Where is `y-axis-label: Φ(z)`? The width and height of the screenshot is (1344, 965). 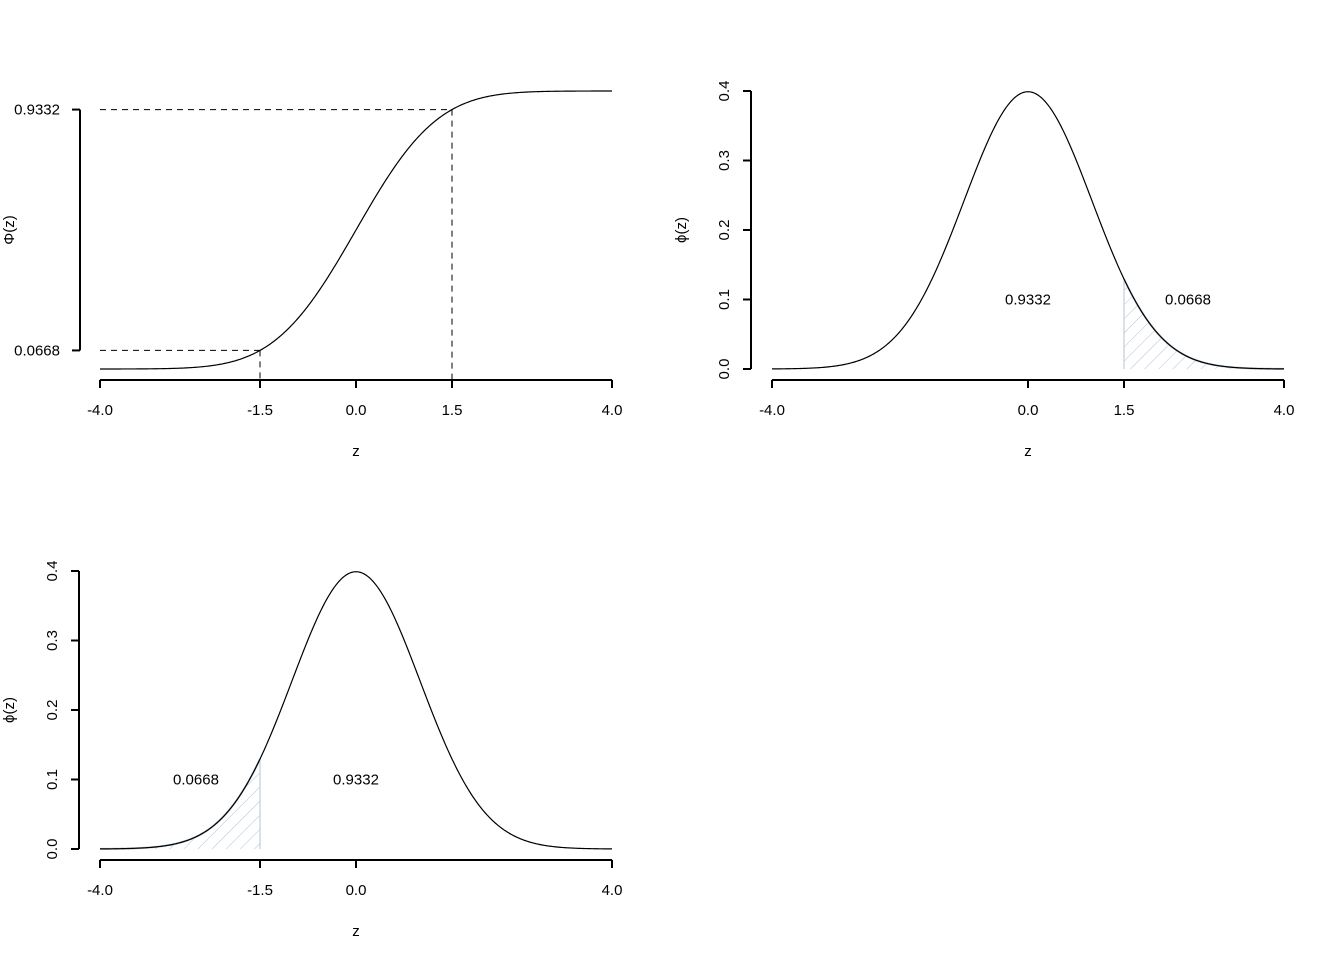 y-axis-label: Φ(z) is located at coordinates (9, 229).